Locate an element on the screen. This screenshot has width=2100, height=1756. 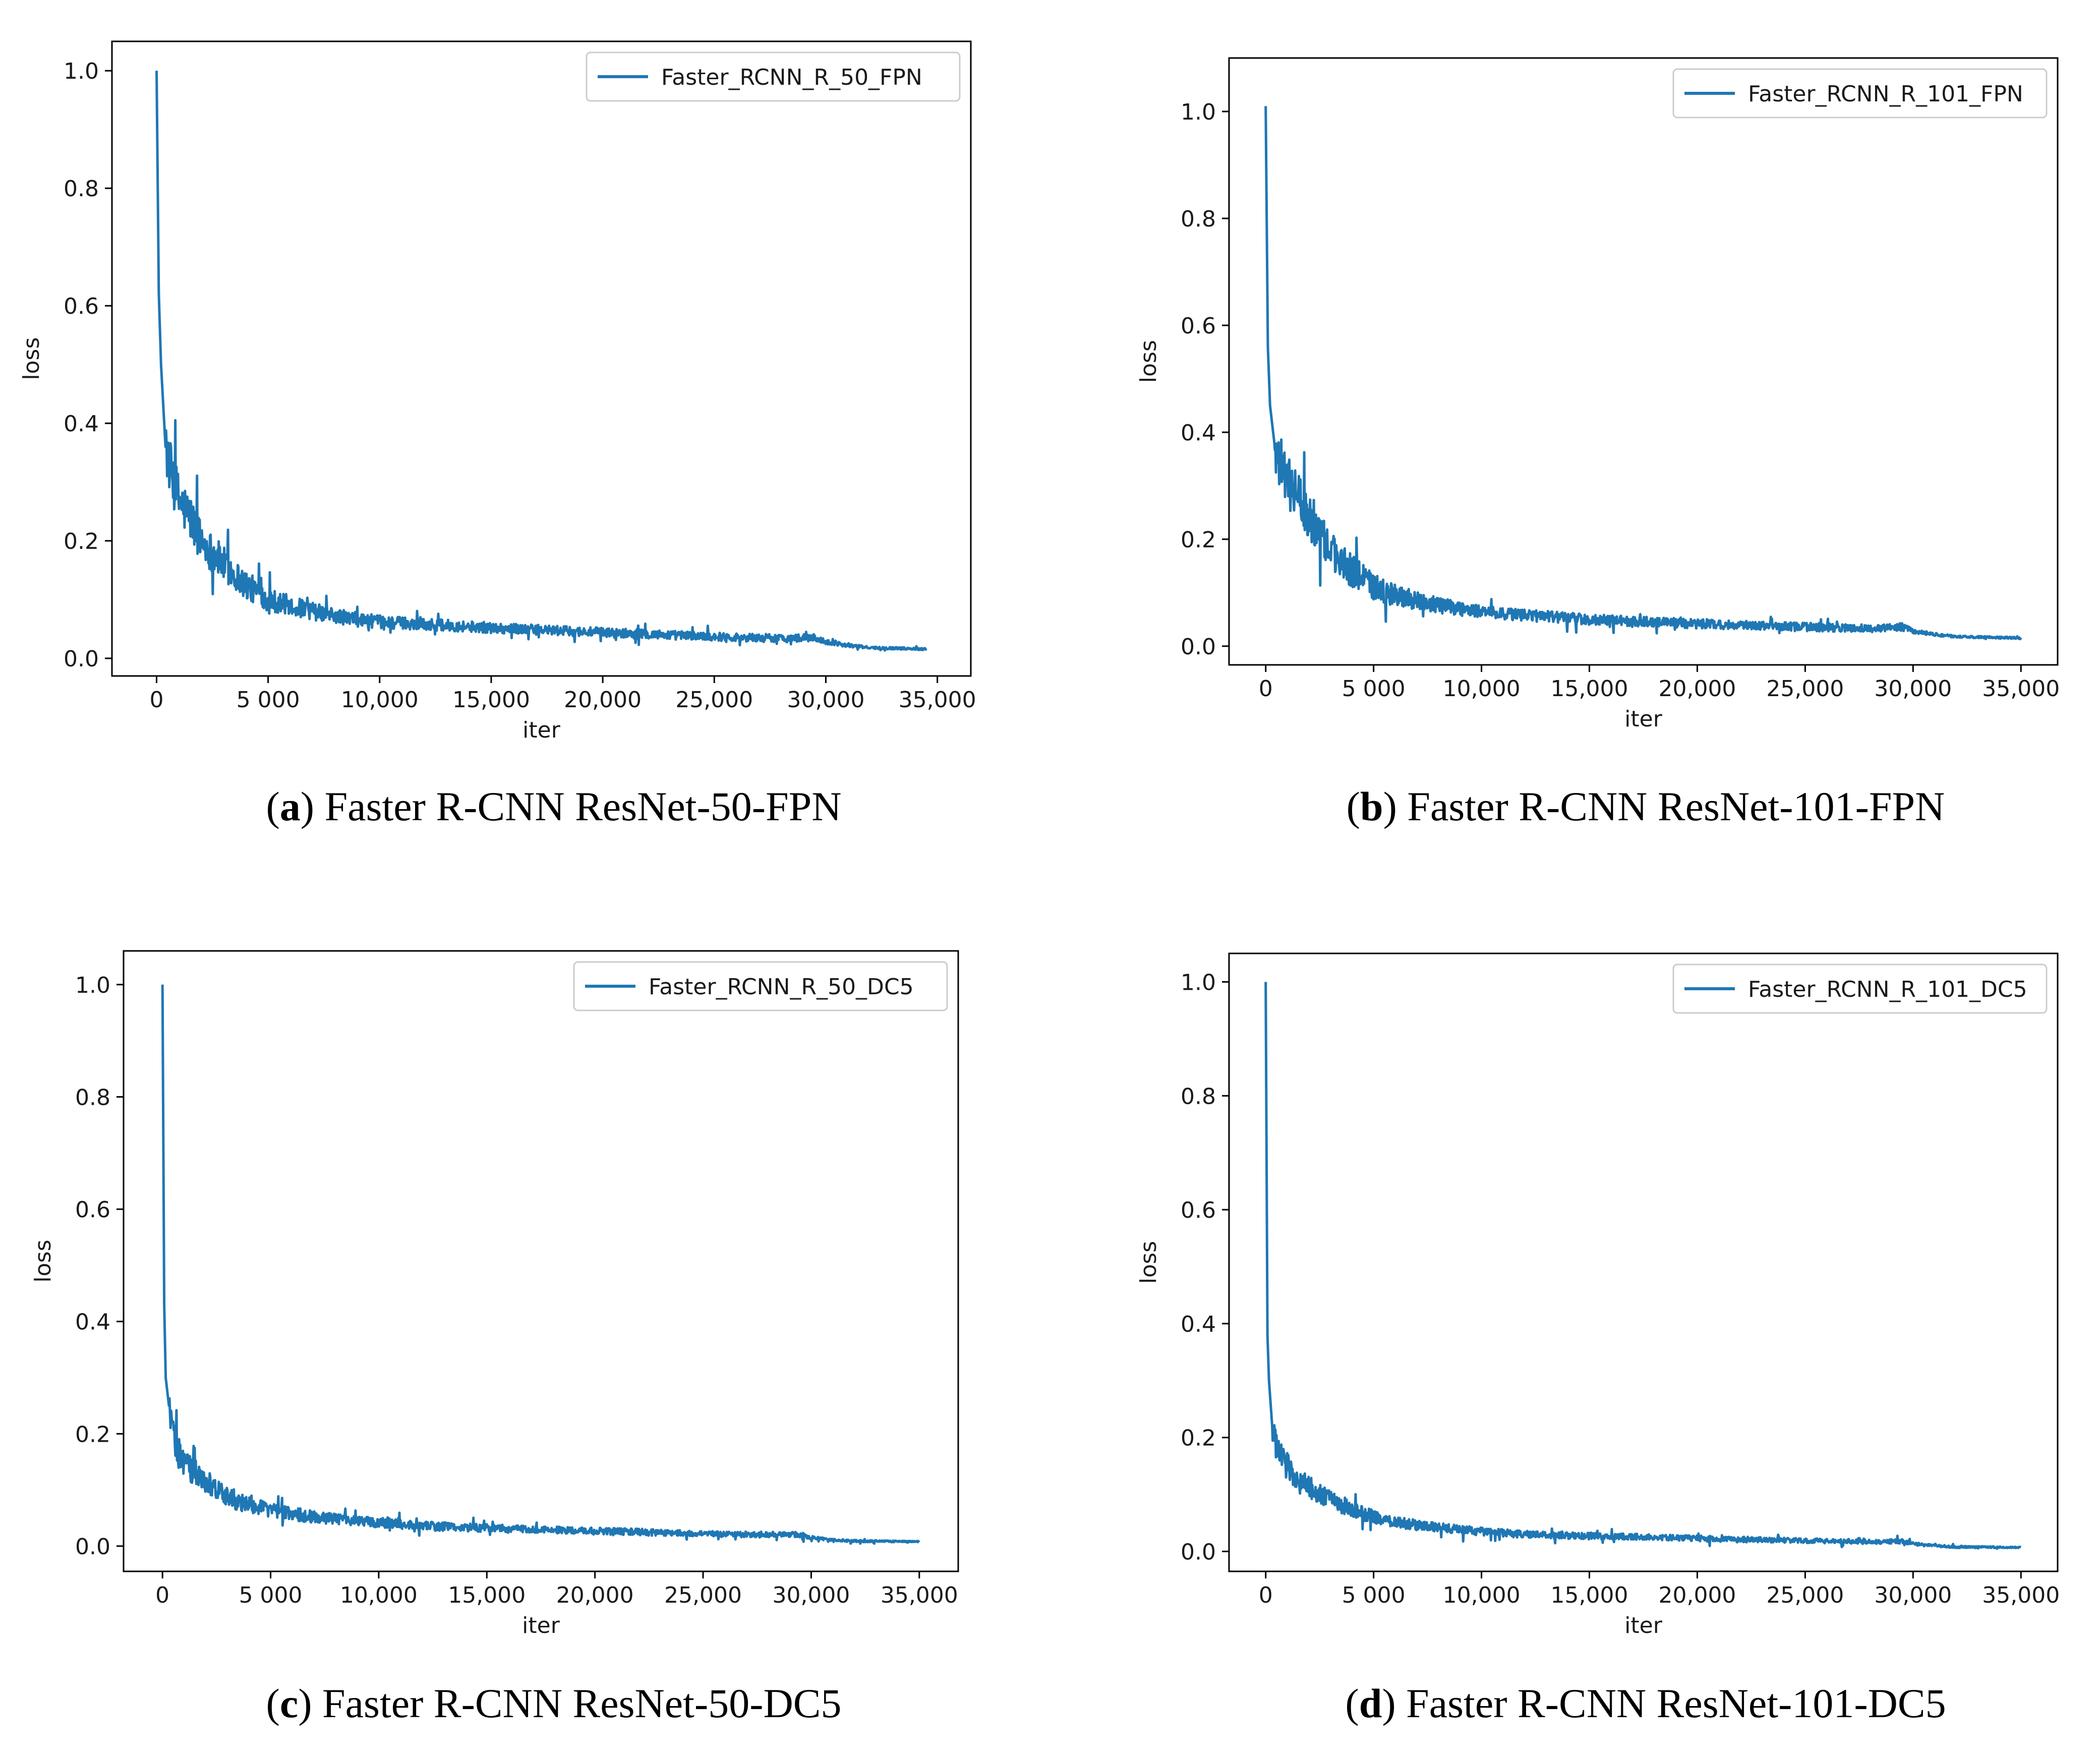
caption-a: (a) Faster R-CNN ResNet-50-FPN is located at coordinates (554, 806).